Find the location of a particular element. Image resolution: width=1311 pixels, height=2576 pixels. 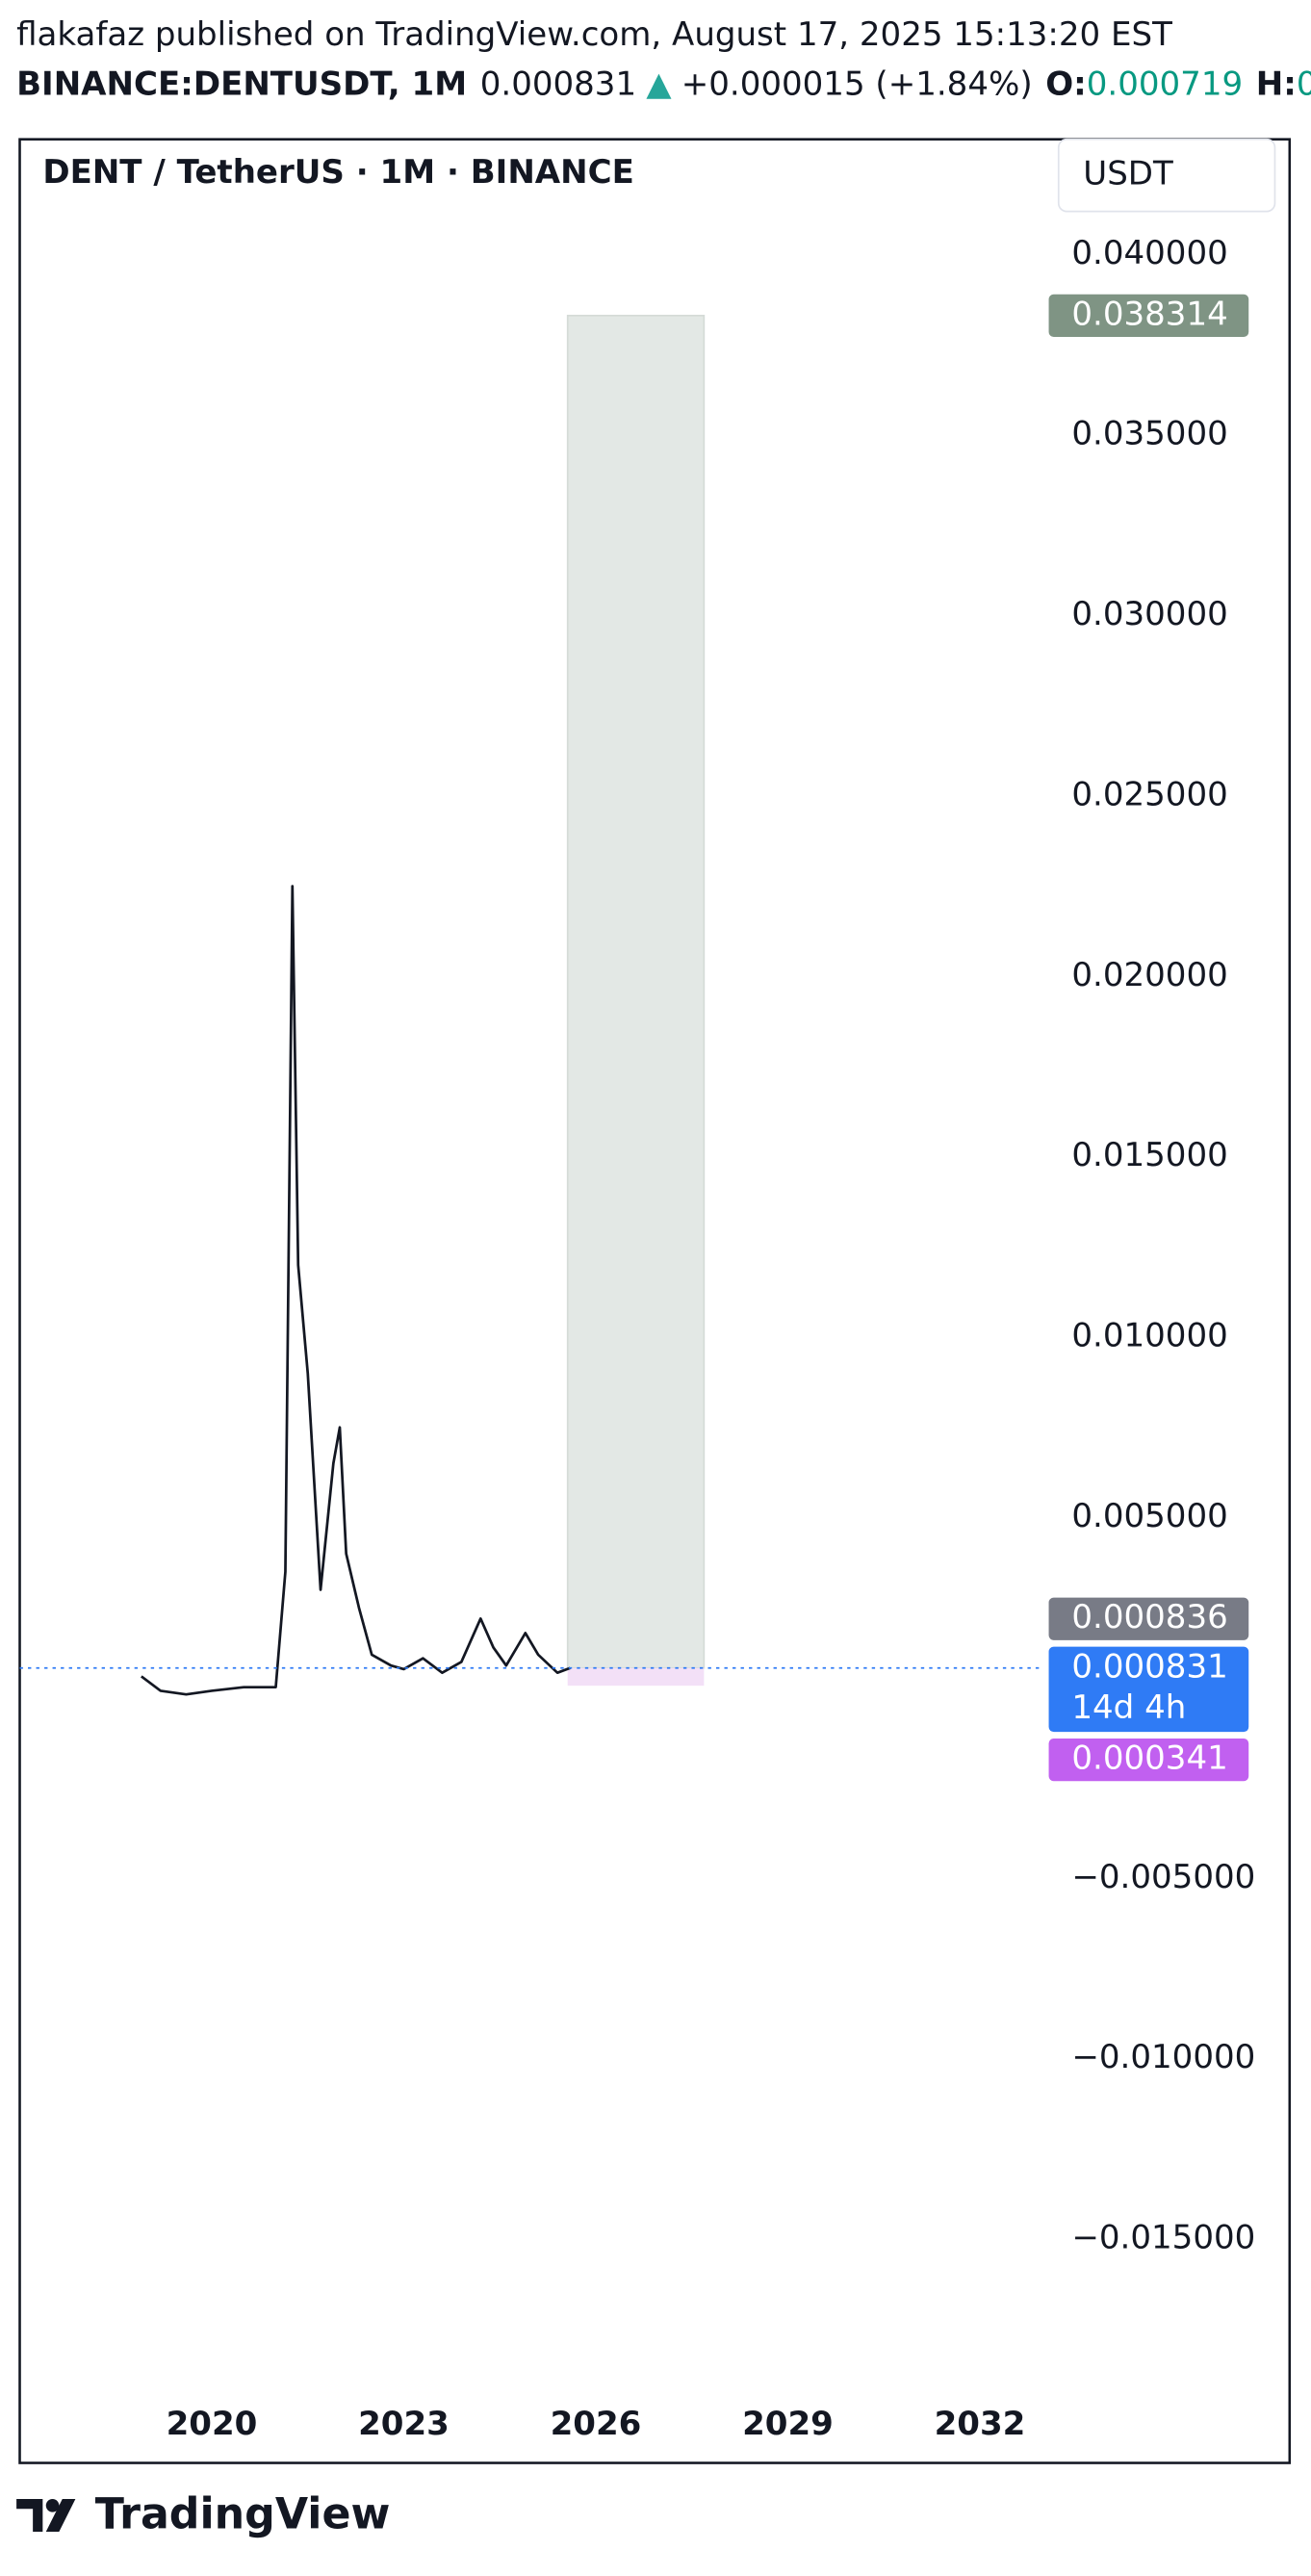

price-label: 0.000341 is located at coordinates (1149, 1759).